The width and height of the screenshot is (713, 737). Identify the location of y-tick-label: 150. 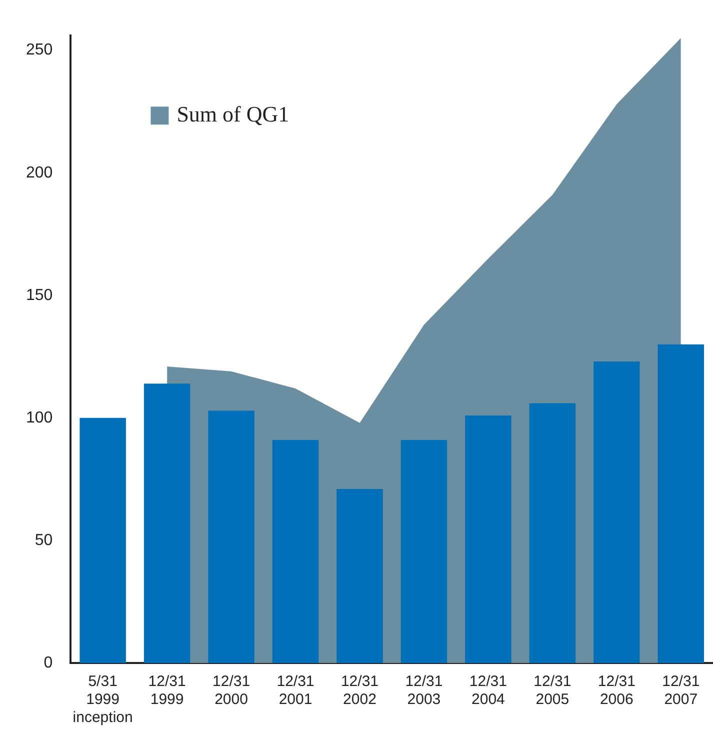
(39, 295).